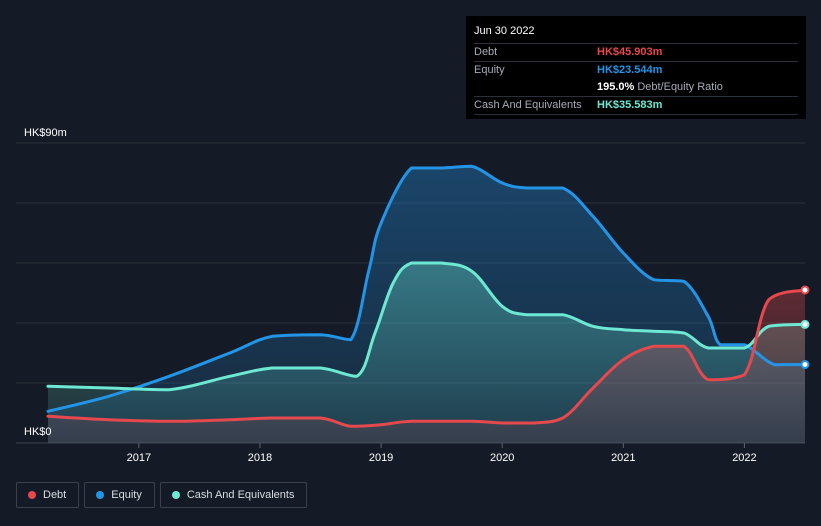 Image resolution: width=821 pixels, height=526 pixels. I want to click on x-tick-label: 2019, so click(381, 458).